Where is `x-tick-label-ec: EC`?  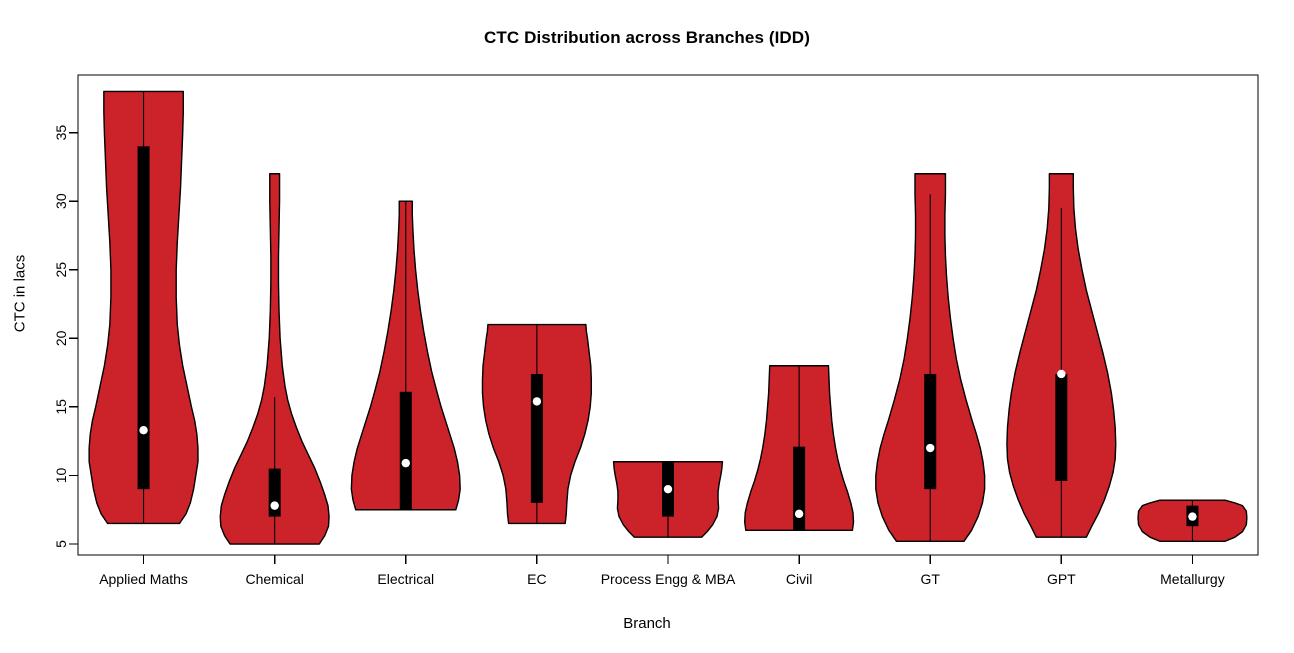 x-tick-label-ec: EC is located at coordinates (536, 579).